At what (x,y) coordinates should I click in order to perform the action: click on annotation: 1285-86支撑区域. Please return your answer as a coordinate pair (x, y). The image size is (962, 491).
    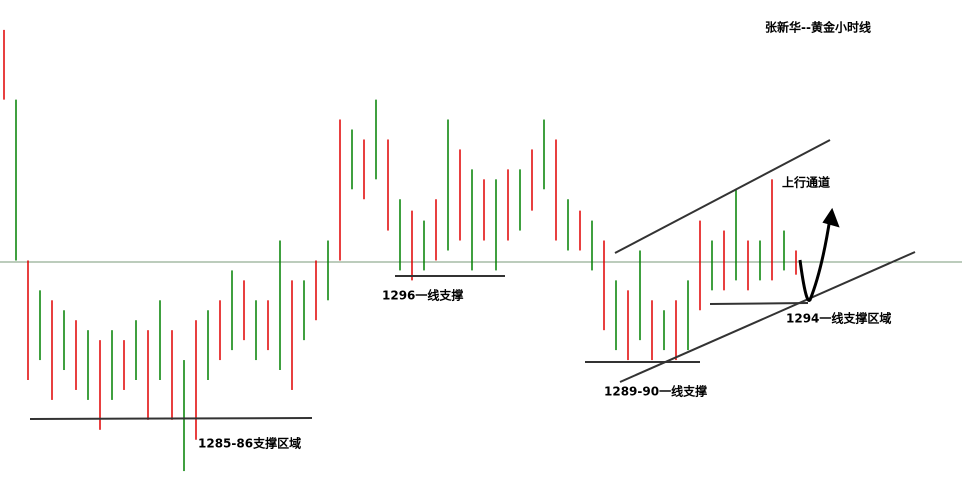
    Looking at the image, I should click on (249, 443).